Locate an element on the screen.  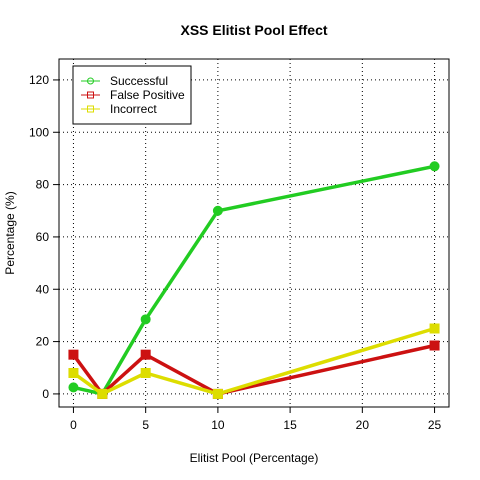
legend-item: Incorrect is located at coordinates (119, 109).